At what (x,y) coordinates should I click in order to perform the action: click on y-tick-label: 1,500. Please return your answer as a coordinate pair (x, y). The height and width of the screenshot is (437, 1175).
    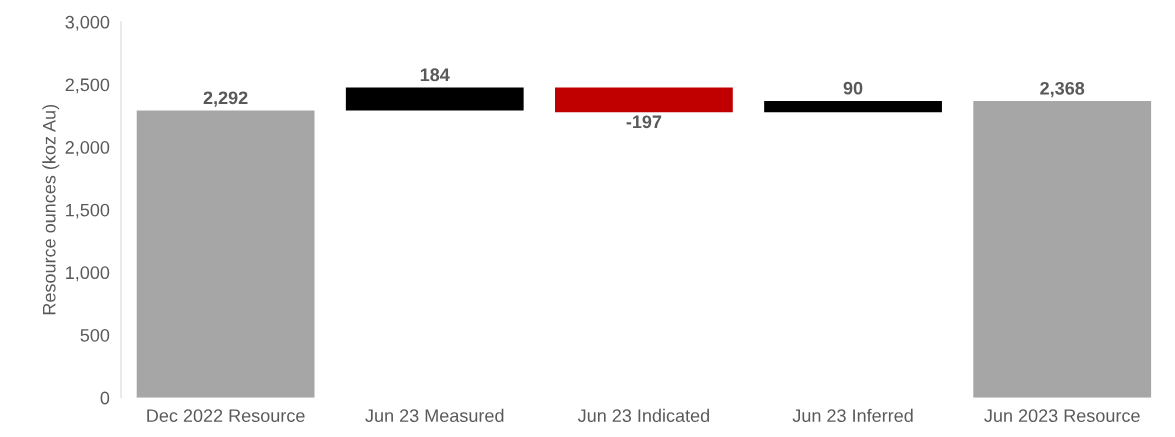
    Looking at the image, I should click on (88, 211).